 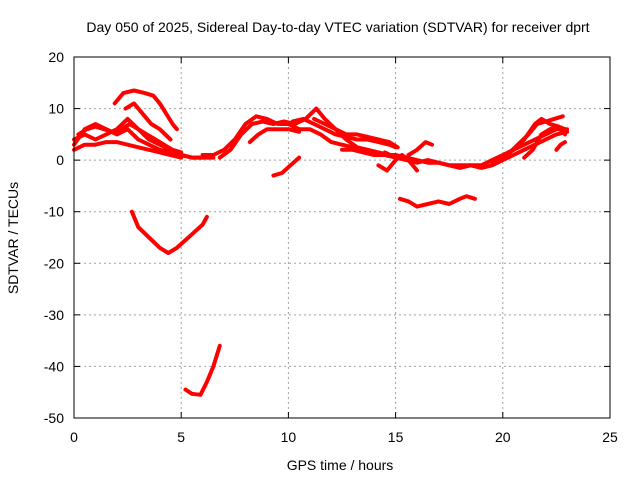 I want to click on series-line-s6, so click(x=148, y=121).